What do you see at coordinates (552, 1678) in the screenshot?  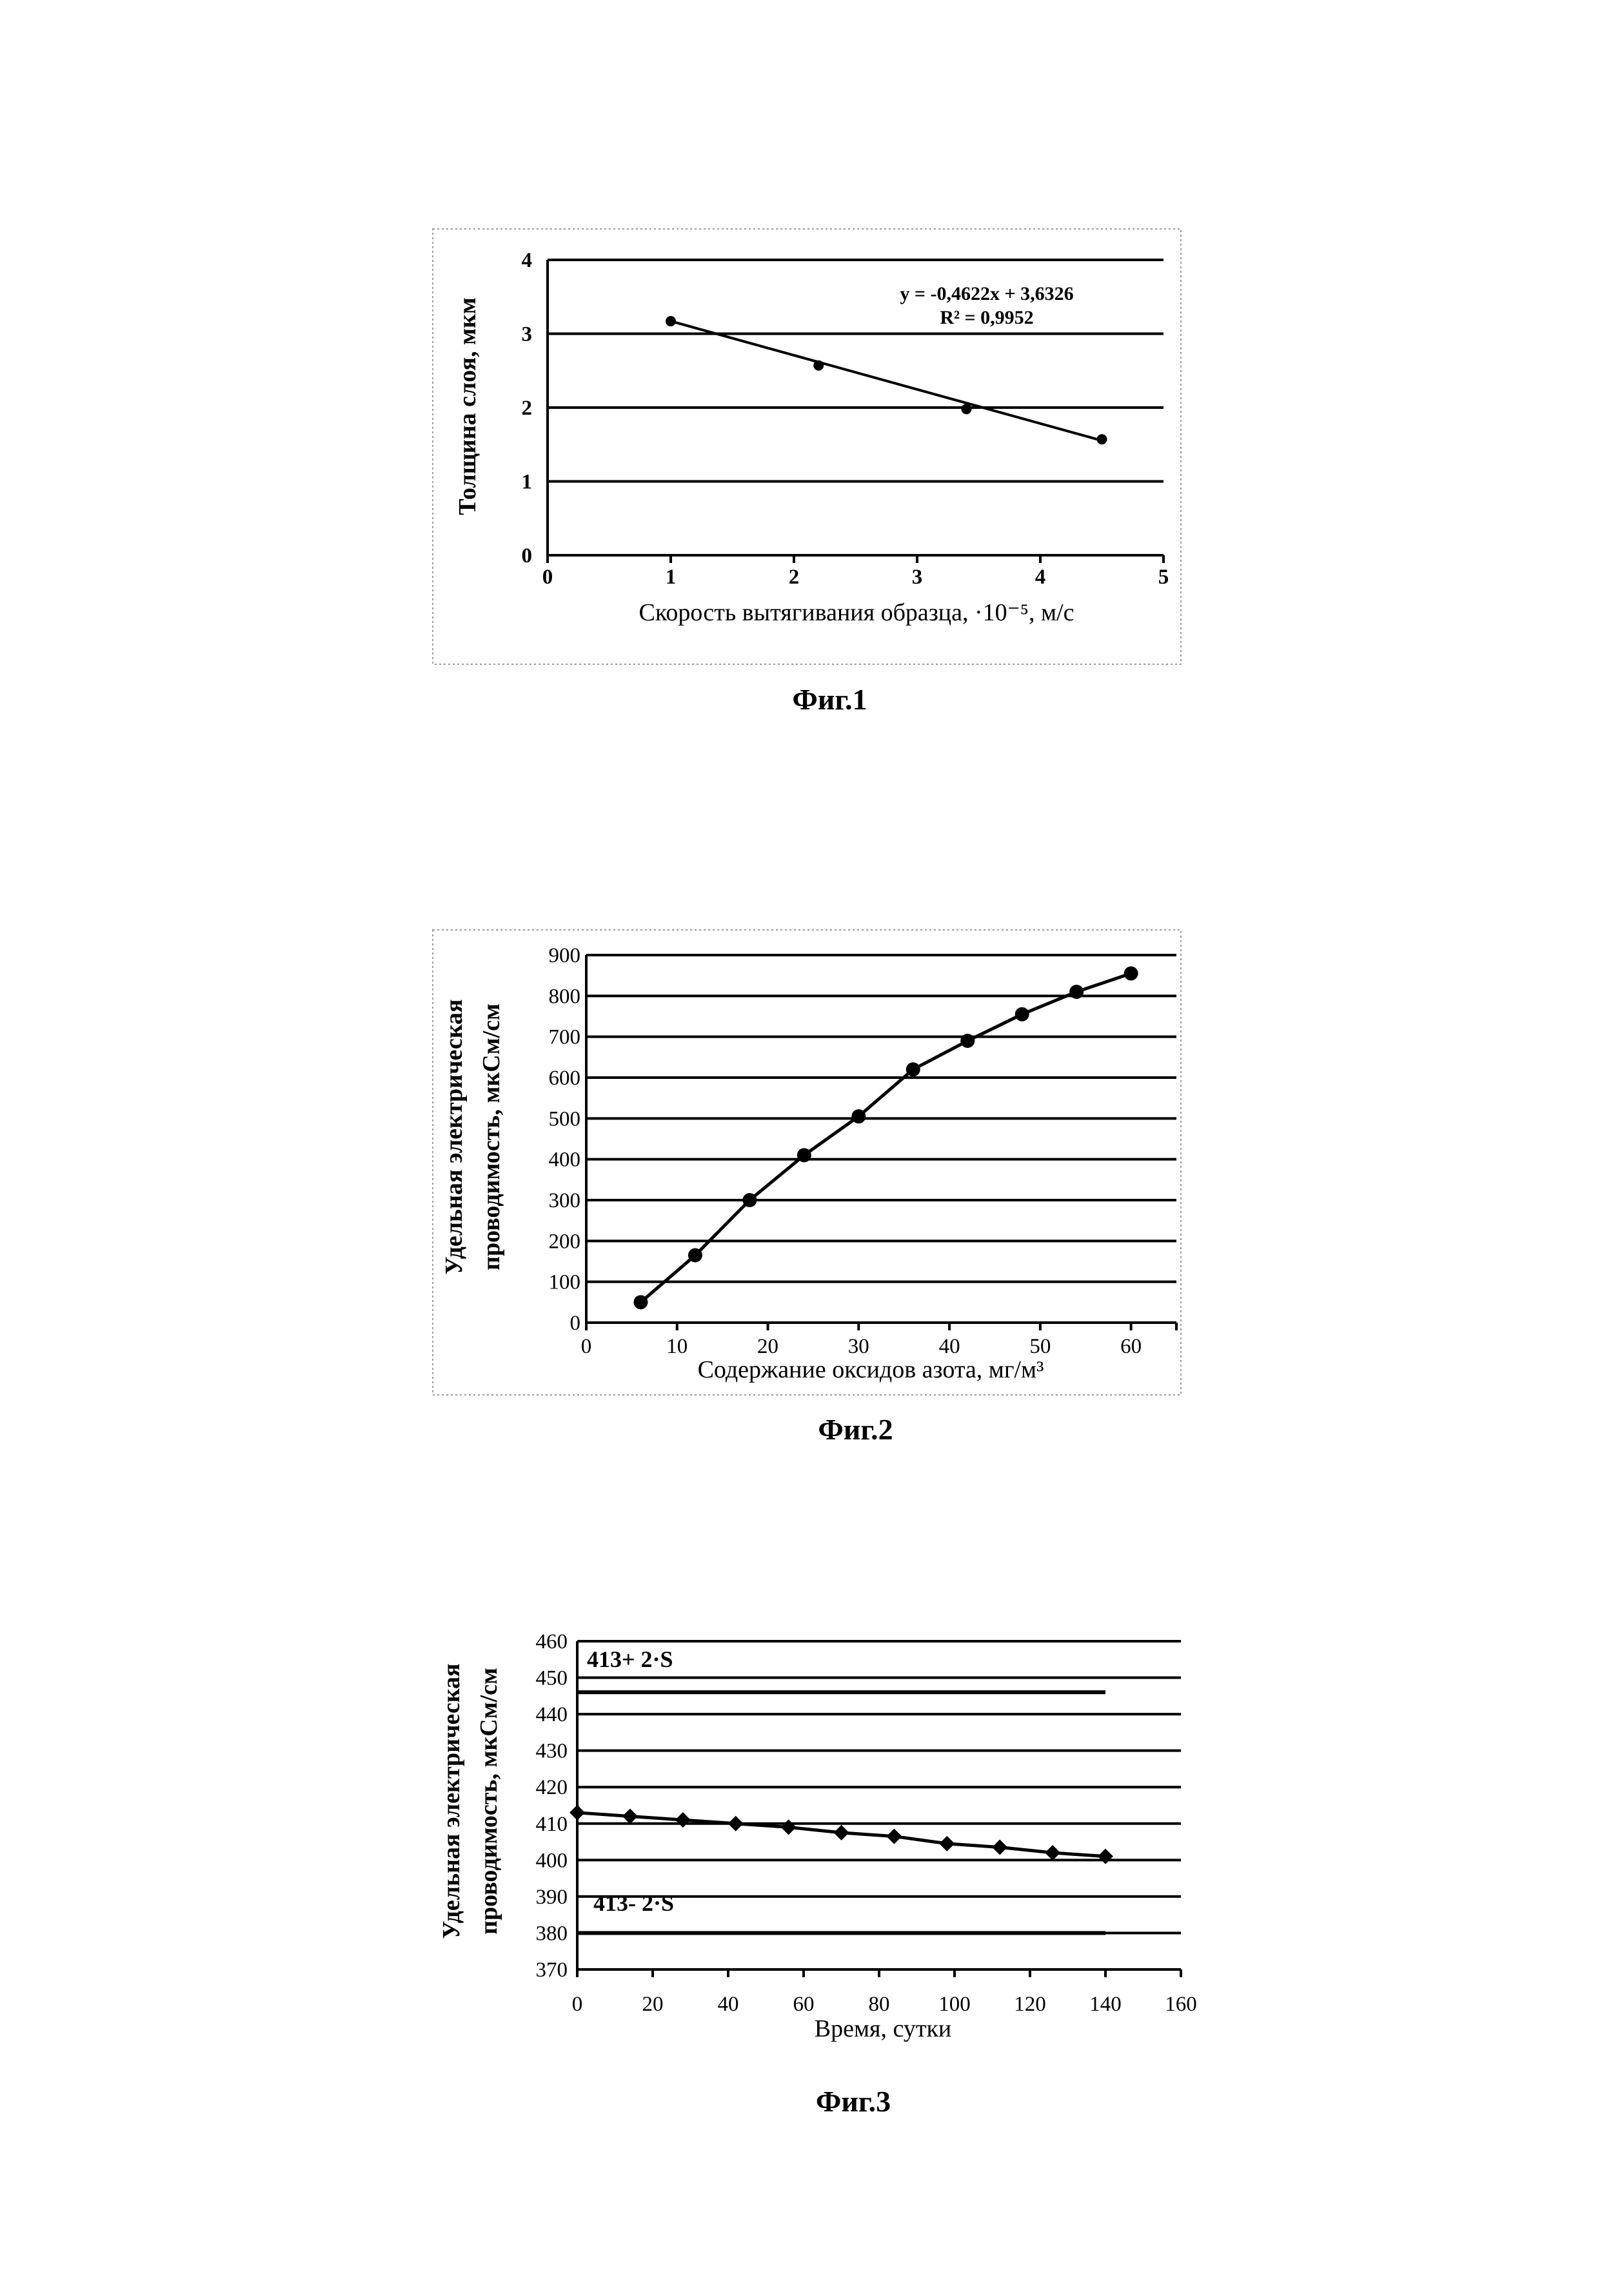 I see `y-tick-label: 450` at bounding box center [552, 1678].